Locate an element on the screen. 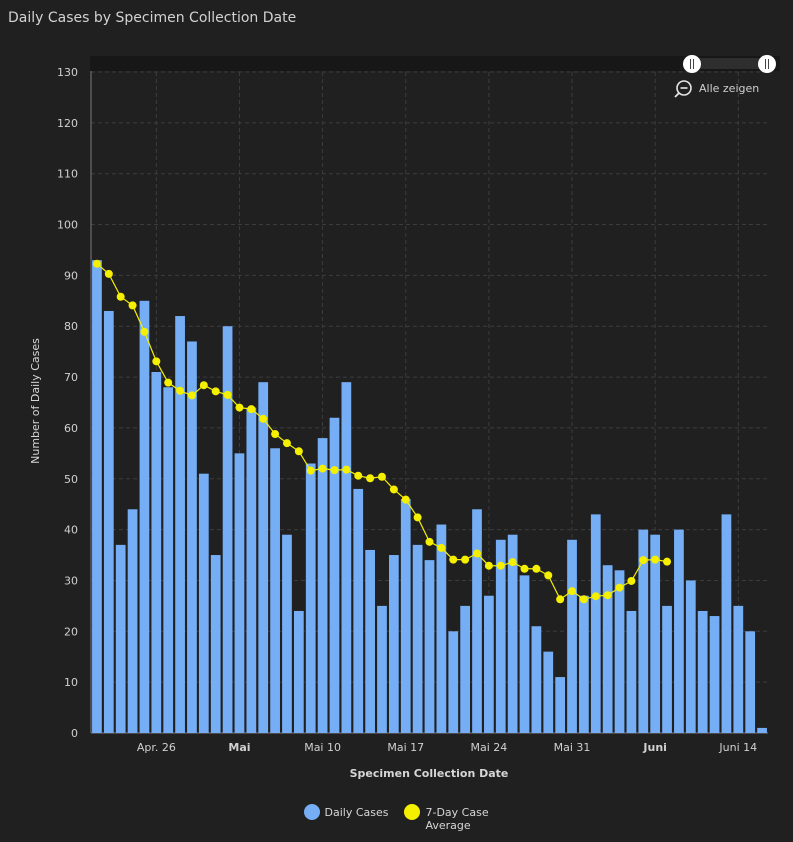 The image size is (793, 842). slider-handle-right is located at coordinates (767, 64).